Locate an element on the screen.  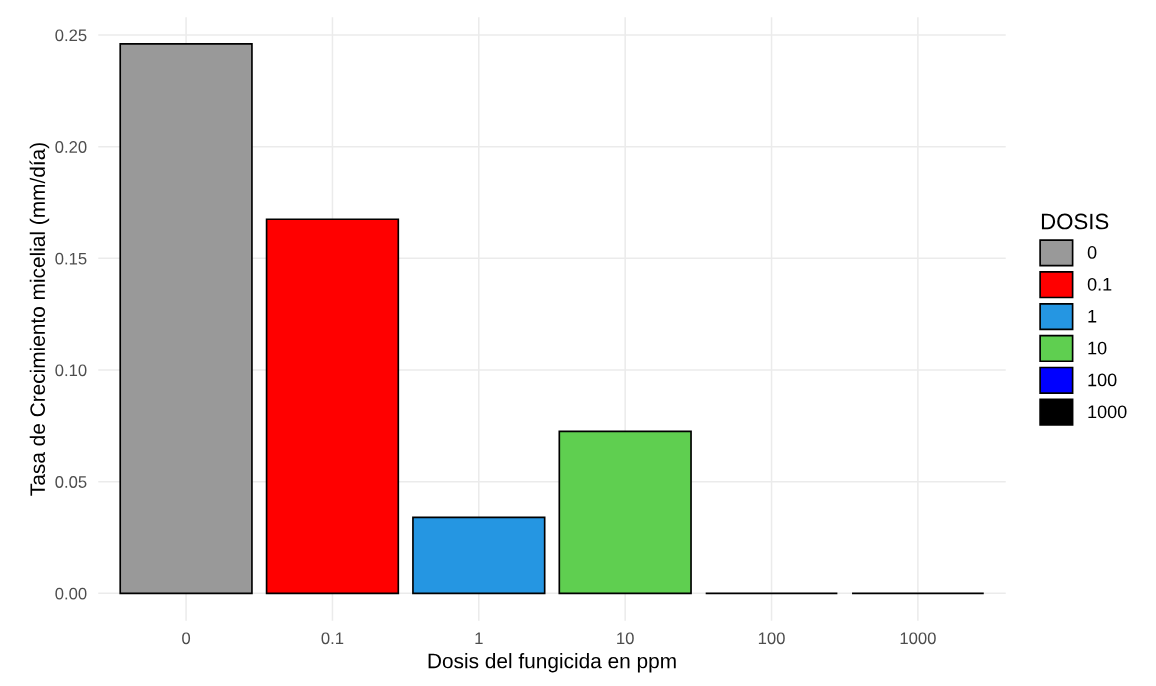
y-tick-label: 0.25 is located at coordinates (71, 35).